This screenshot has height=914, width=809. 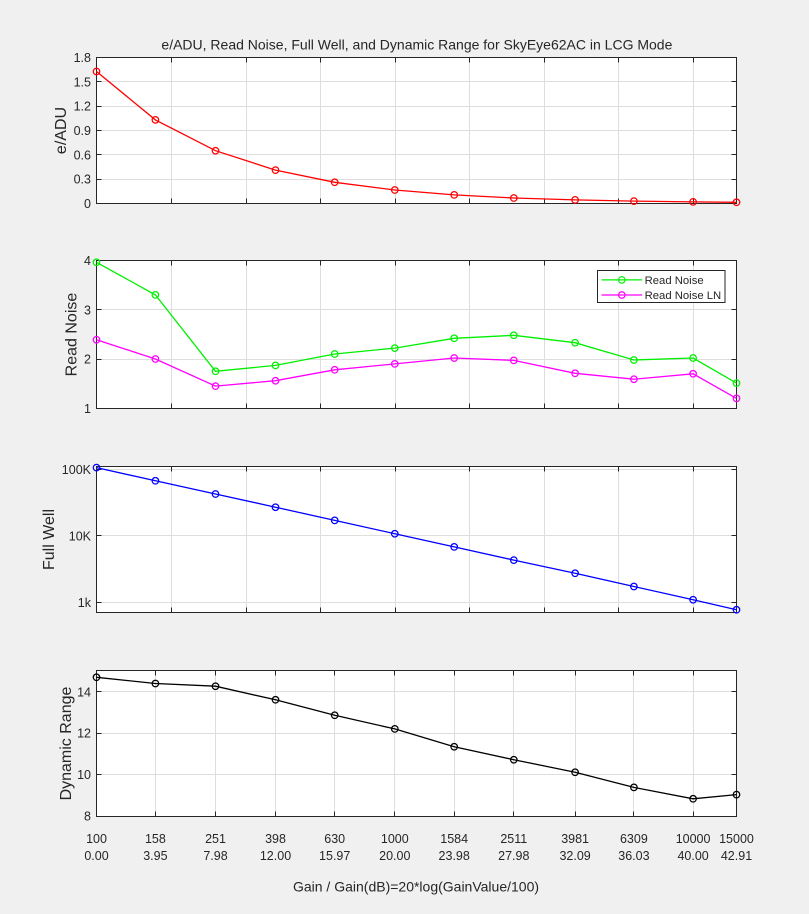 I want to click on svg-text: 1.8, so click(x=82, y=58).